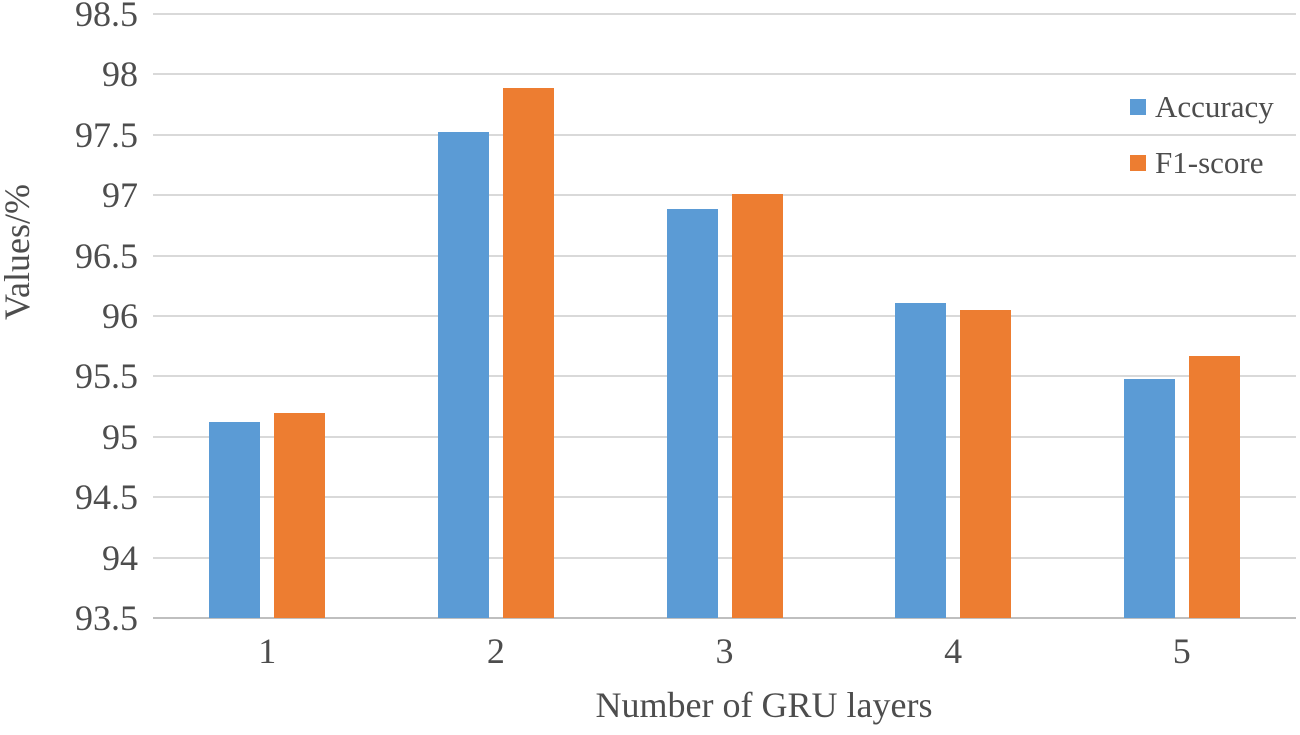 This screenshot has width=1300, height=735. I want to click on y-axis-title: Values/%, so click(18, 252).